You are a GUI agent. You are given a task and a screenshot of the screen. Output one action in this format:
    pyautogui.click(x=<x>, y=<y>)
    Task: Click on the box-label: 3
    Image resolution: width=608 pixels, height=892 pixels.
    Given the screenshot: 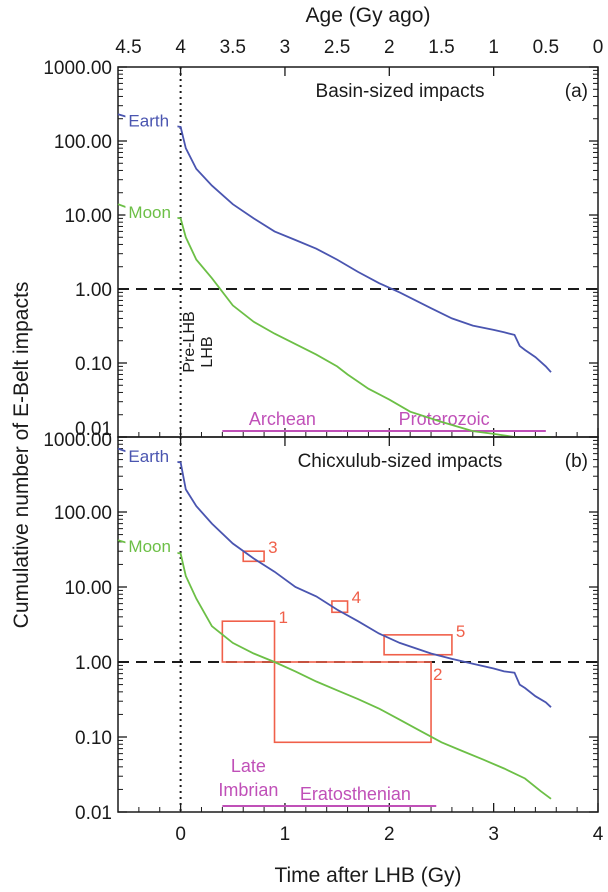 What is the action you would take?
    pyautogui.click(x=272, y=547)
    